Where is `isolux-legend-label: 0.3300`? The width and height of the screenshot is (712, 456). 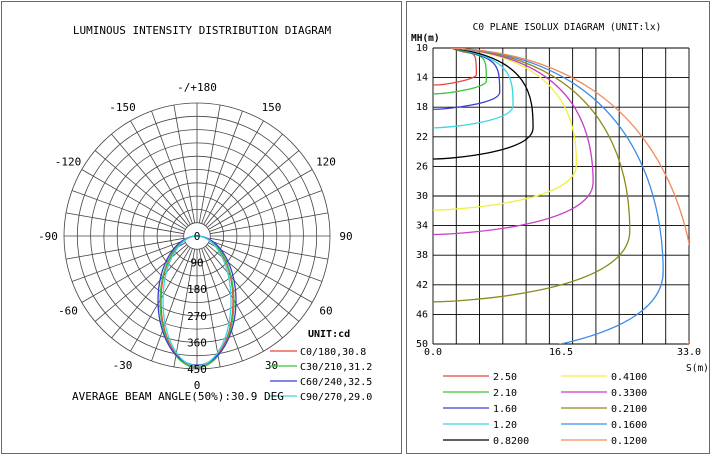
isolux-legend-label: 0.3300 is located at coordinates (629, 393).